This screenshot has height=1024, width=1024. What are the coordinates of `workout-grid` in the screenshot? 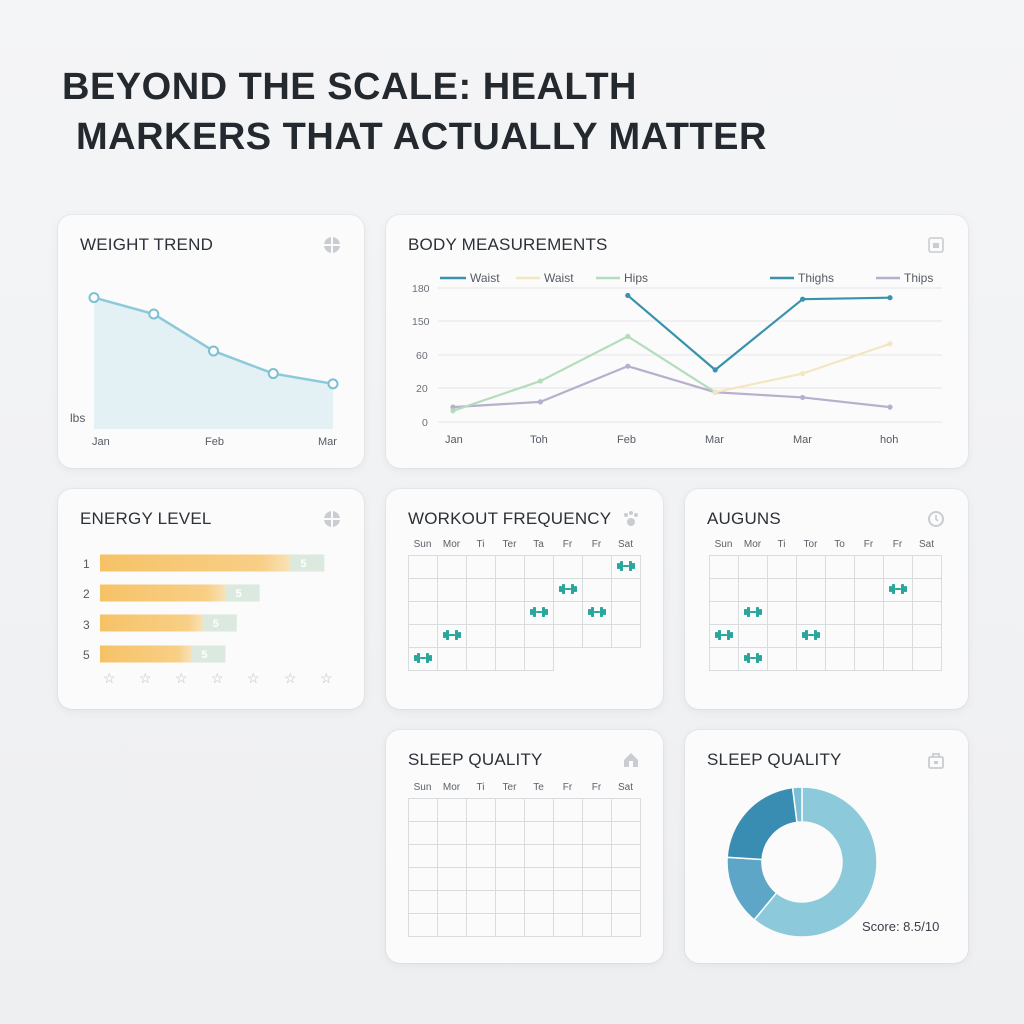 It's located at (524, 613).